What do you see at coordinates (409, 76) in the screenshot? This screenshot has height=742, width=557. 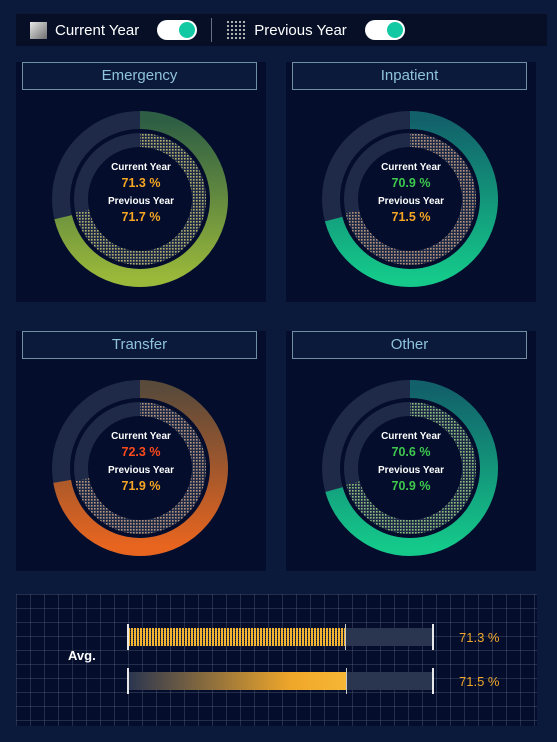 I see `card-title: Inpatient` at bounding box center [409, 76].